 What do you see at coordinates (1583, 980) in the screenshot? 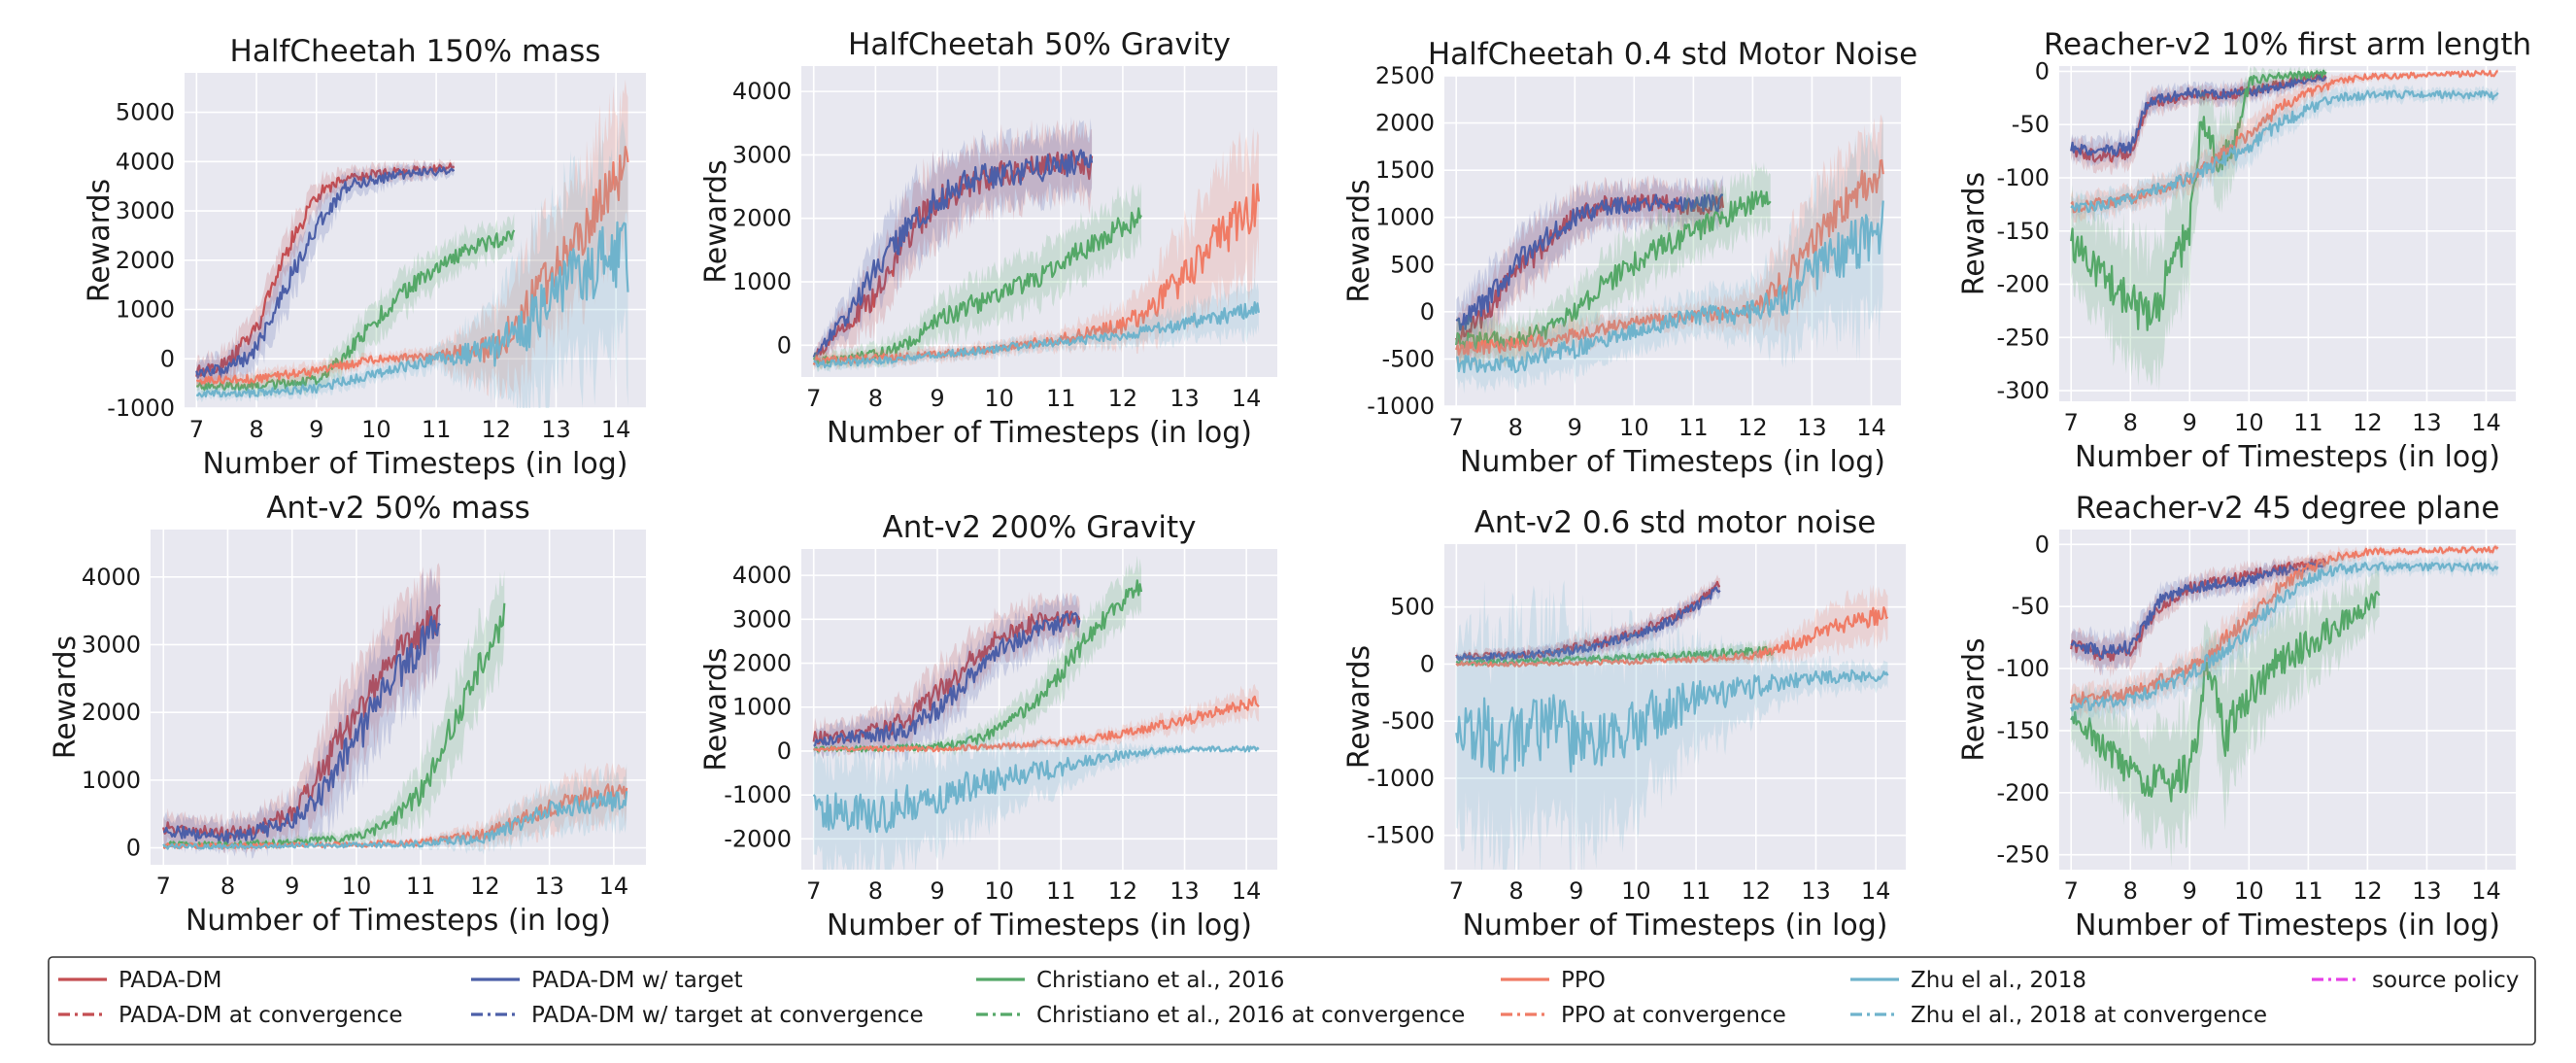
I see `legend-label: PPO` at bounding box center [1583, 980].